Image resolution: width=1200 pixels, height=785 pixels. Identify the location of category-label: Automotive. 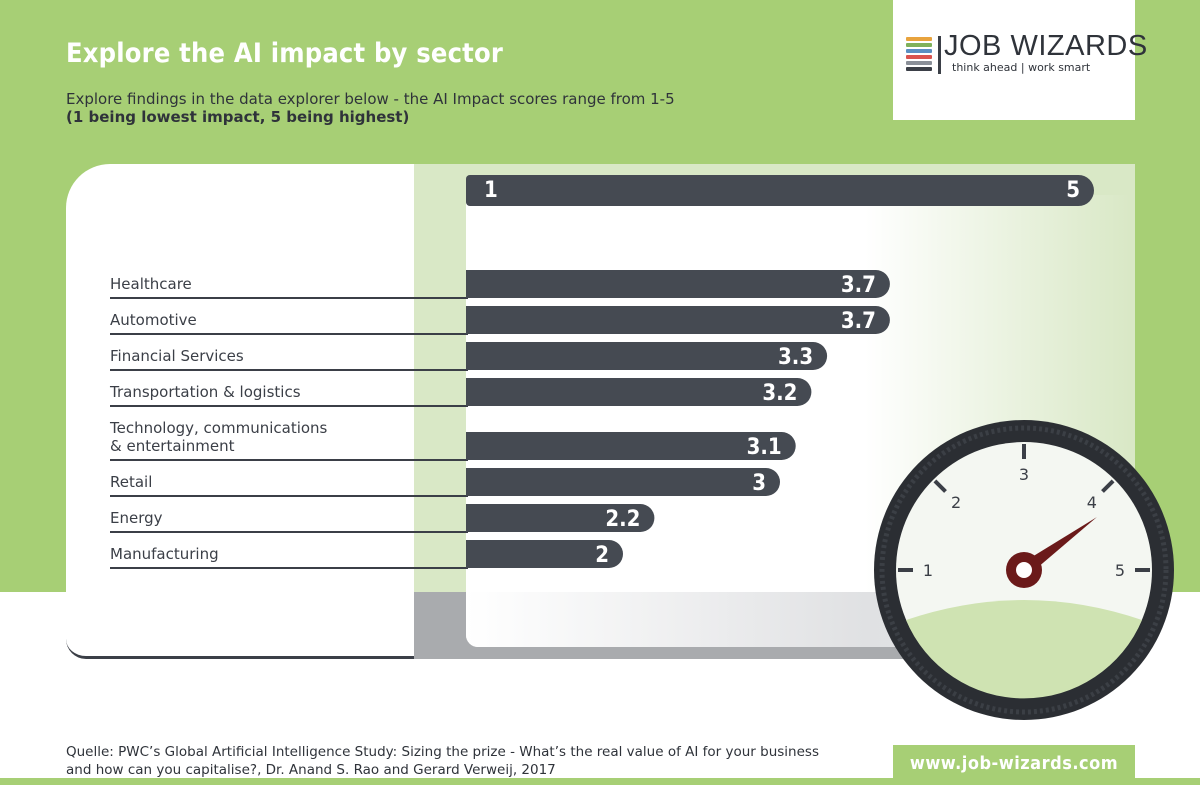
(153, 320).